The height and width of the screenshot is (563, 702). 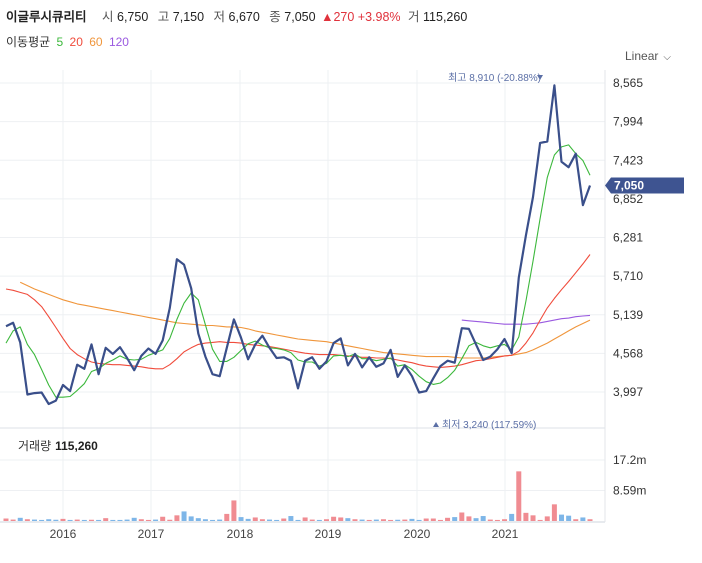 I want to click on change-value: 270, so click(x=344, y=17).